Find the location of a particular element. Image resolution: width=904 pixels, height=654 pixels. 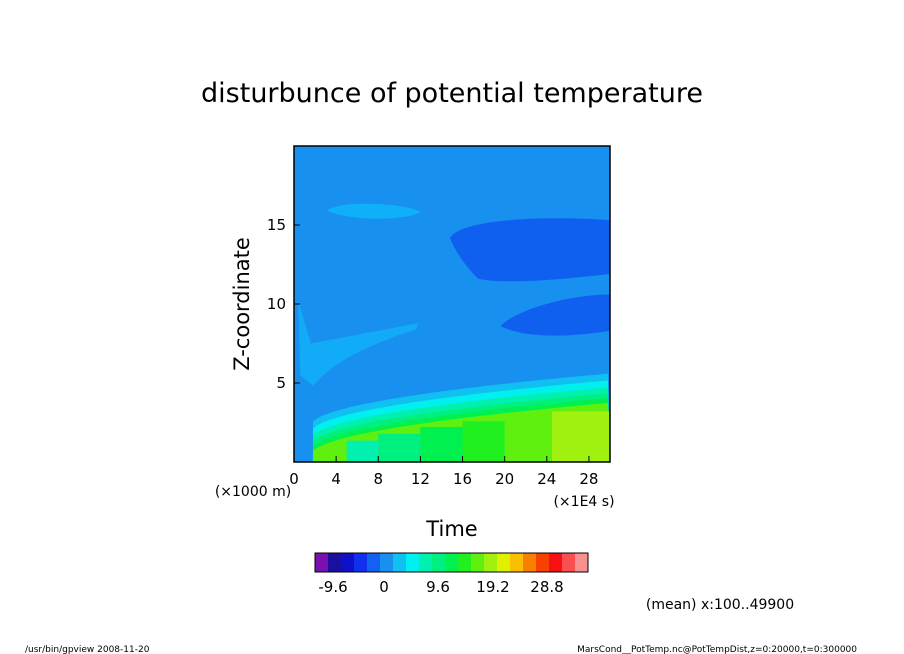

field-upper-lobe is located at coordinates (529, 250).